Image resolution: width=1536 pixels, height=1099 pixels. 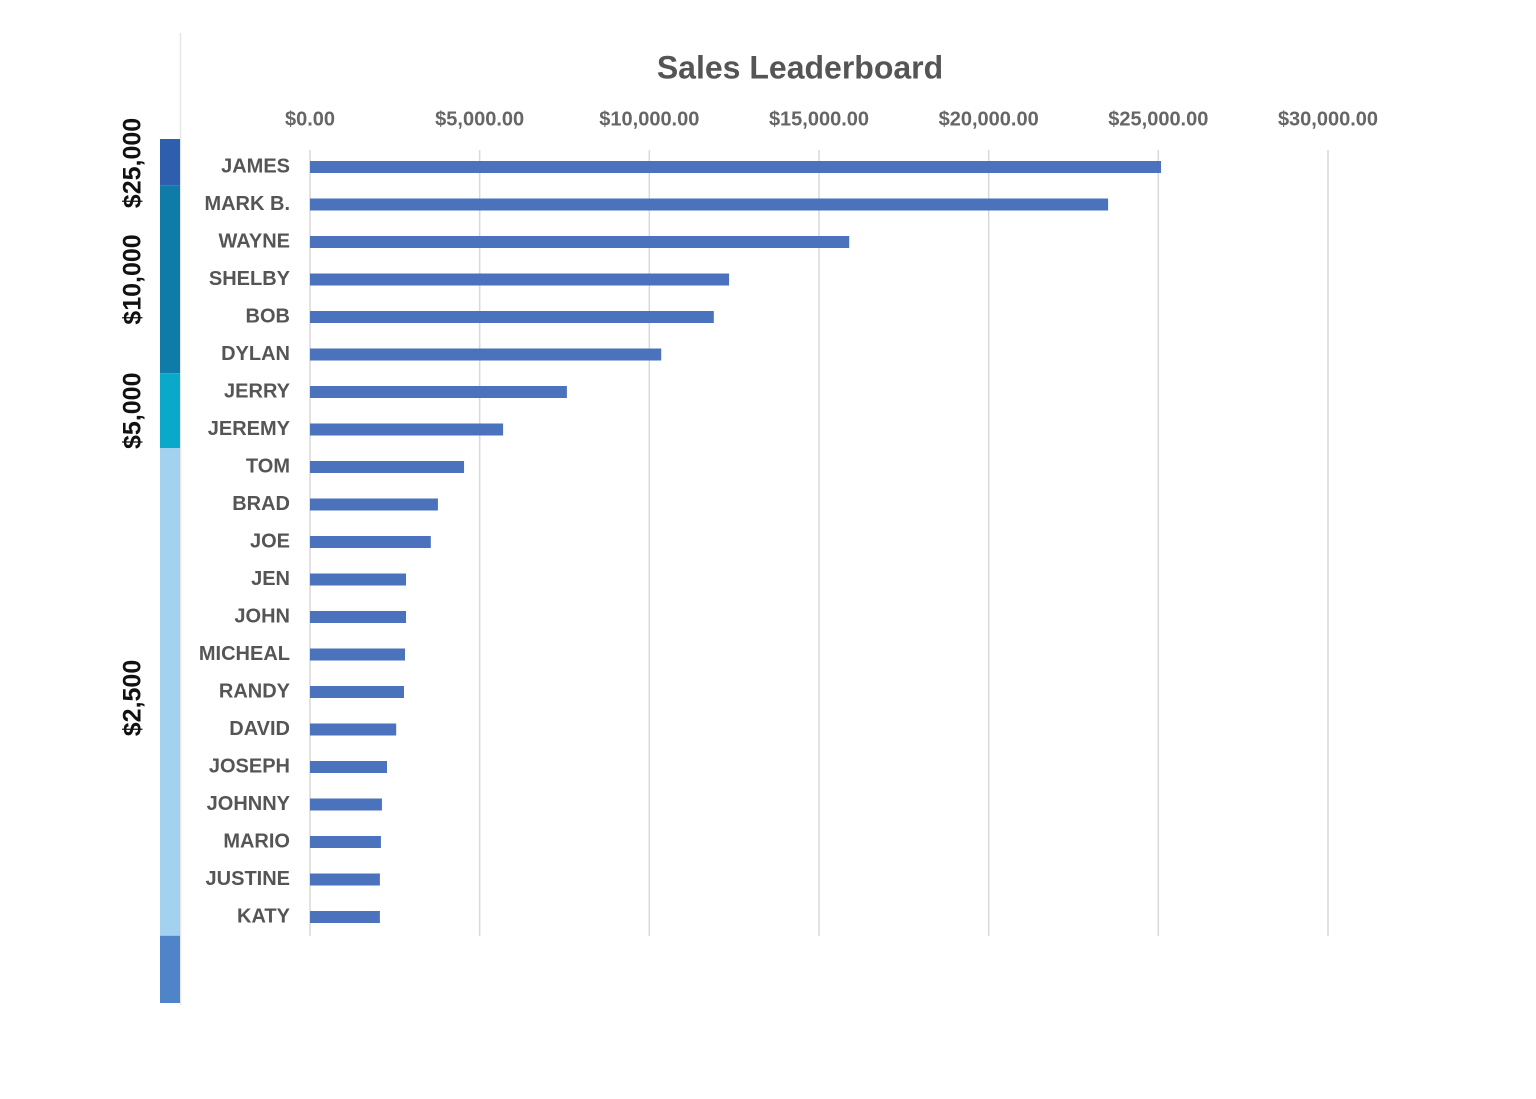 What do you see at coordinates (249, 804) in the screenshot?
I see `y-tick-label: JOHNNY` at bounding box center [249, 804].